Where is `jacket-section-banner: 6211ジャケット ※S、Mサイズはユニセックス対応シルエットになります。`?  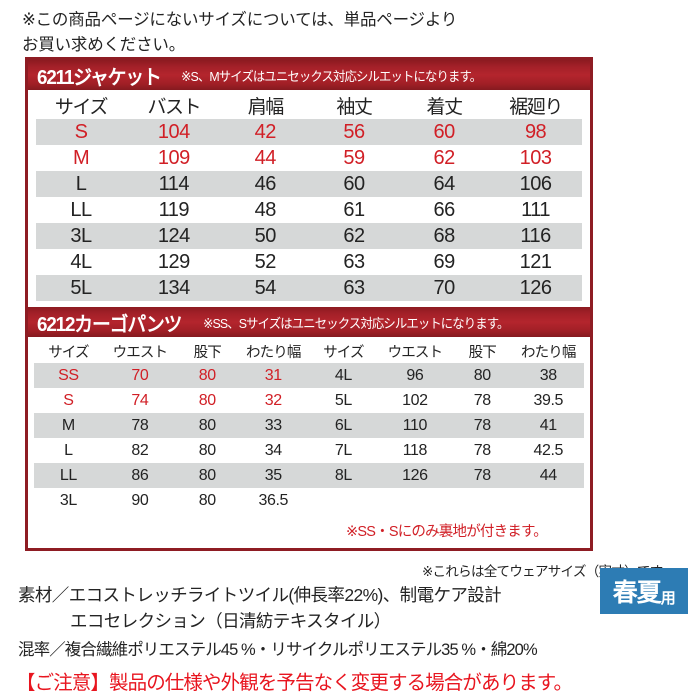
jacket-section-banner: 6211ジャケット ※S、Mサイズはユニセックス対応シルエットになります。 is located at coordinates (309, 75).